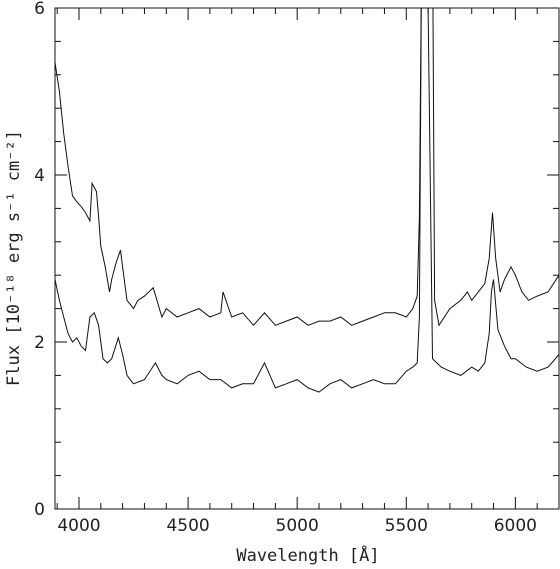 The height and width of the screenshot is (569, 560). I want to click on x-tick-label: 4000, so click(78, 526).